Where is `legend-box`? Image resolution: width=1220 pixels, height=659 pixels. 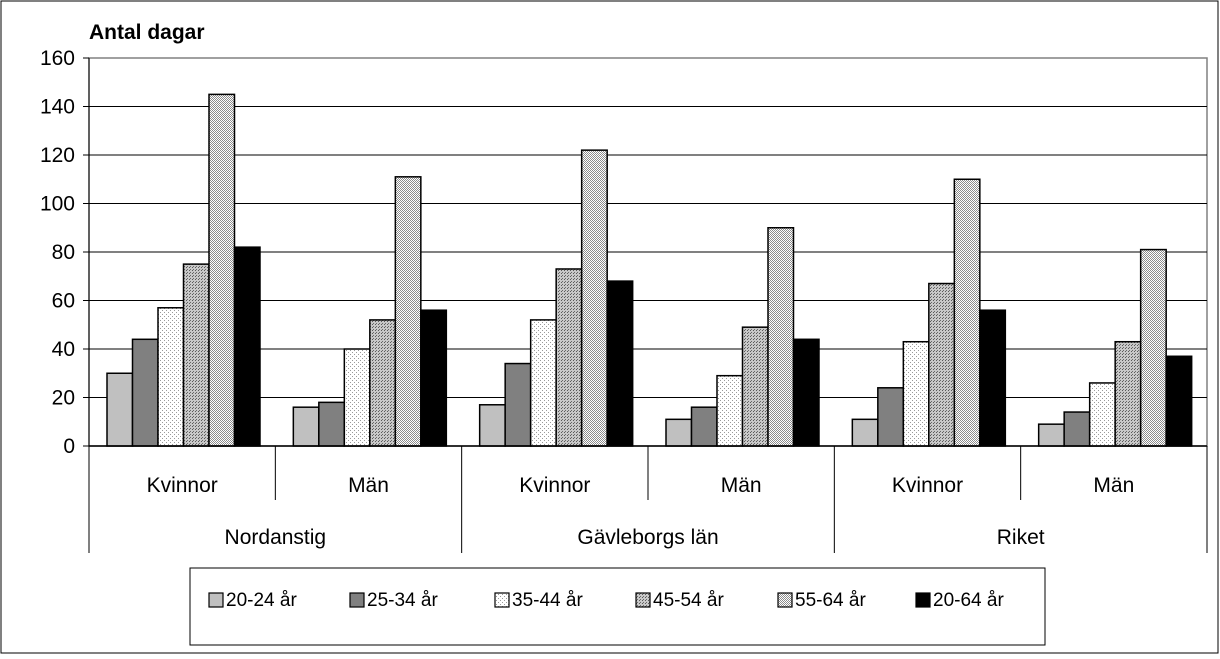
legend-box is located at coordinates (617, 606).